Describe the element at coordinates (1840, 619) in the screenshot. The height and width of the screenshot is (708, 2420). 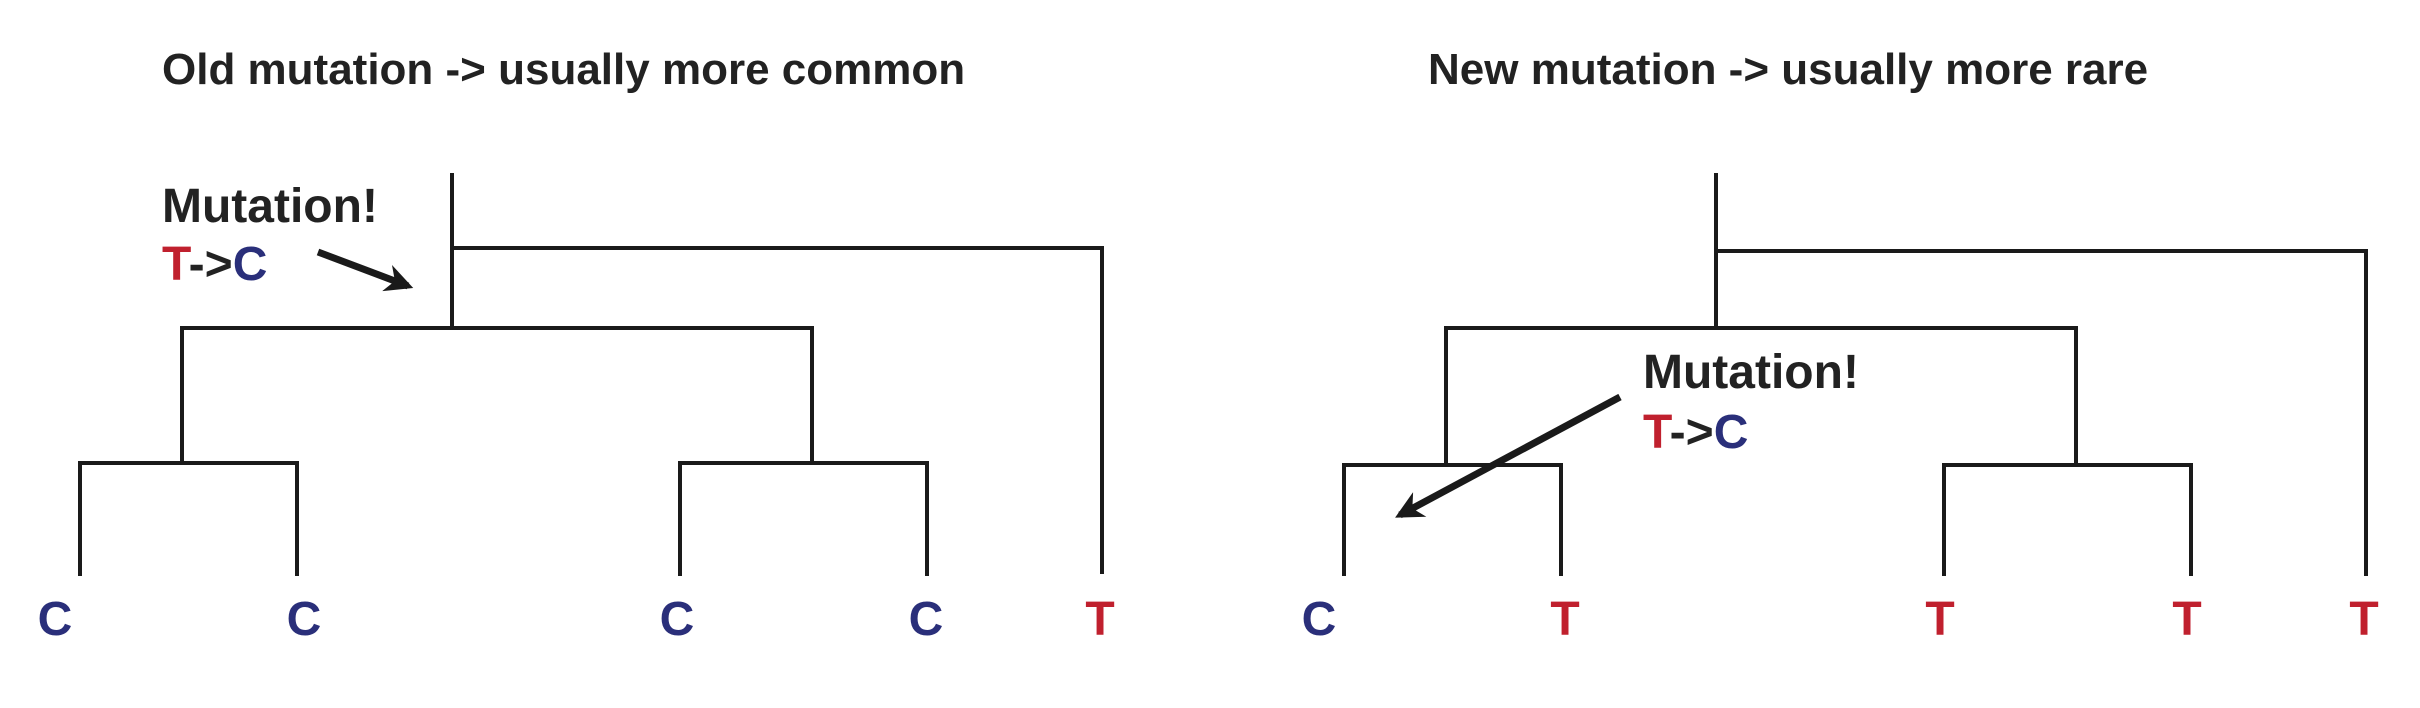
I see `tip-labels: C T T T T` at that location.